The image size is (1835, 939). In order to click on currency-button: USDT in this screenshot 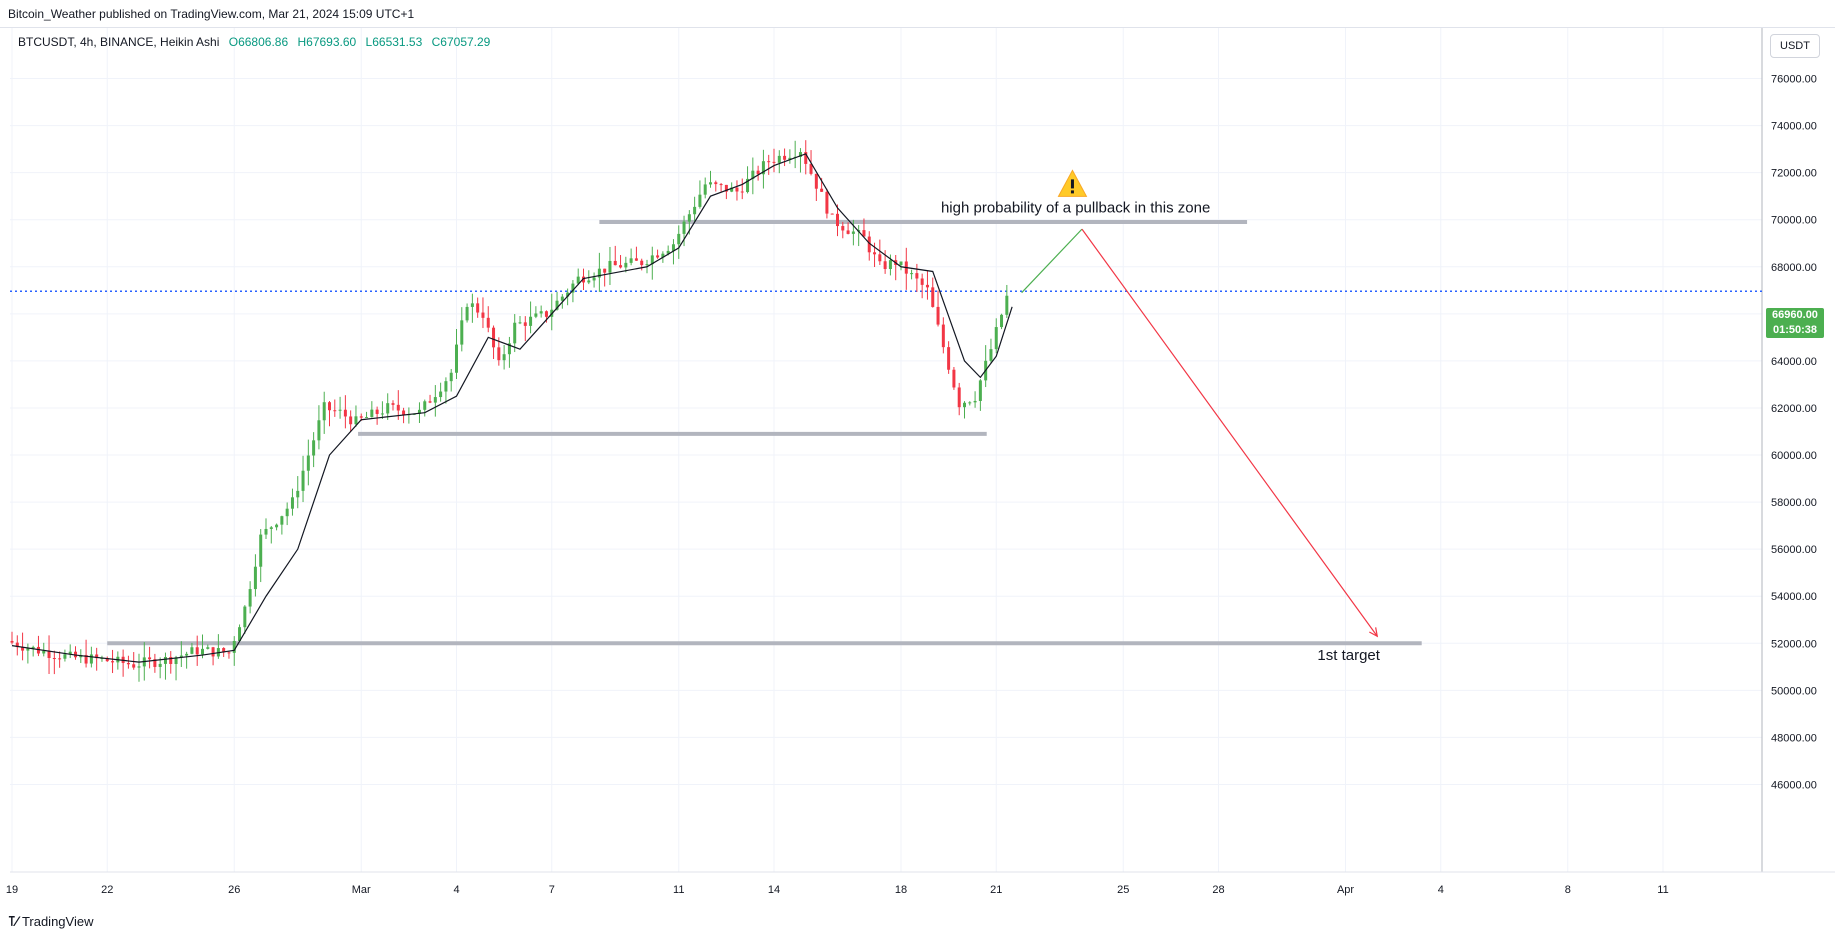, I will do `click(1795, 46)`.